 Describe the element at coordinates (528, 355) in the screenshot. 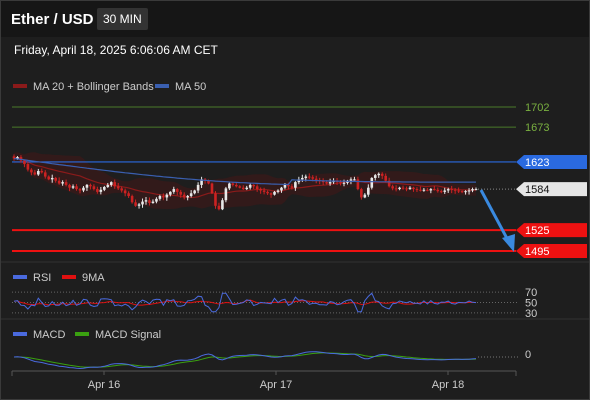

I see `macd-zero-label: 0` at that location.